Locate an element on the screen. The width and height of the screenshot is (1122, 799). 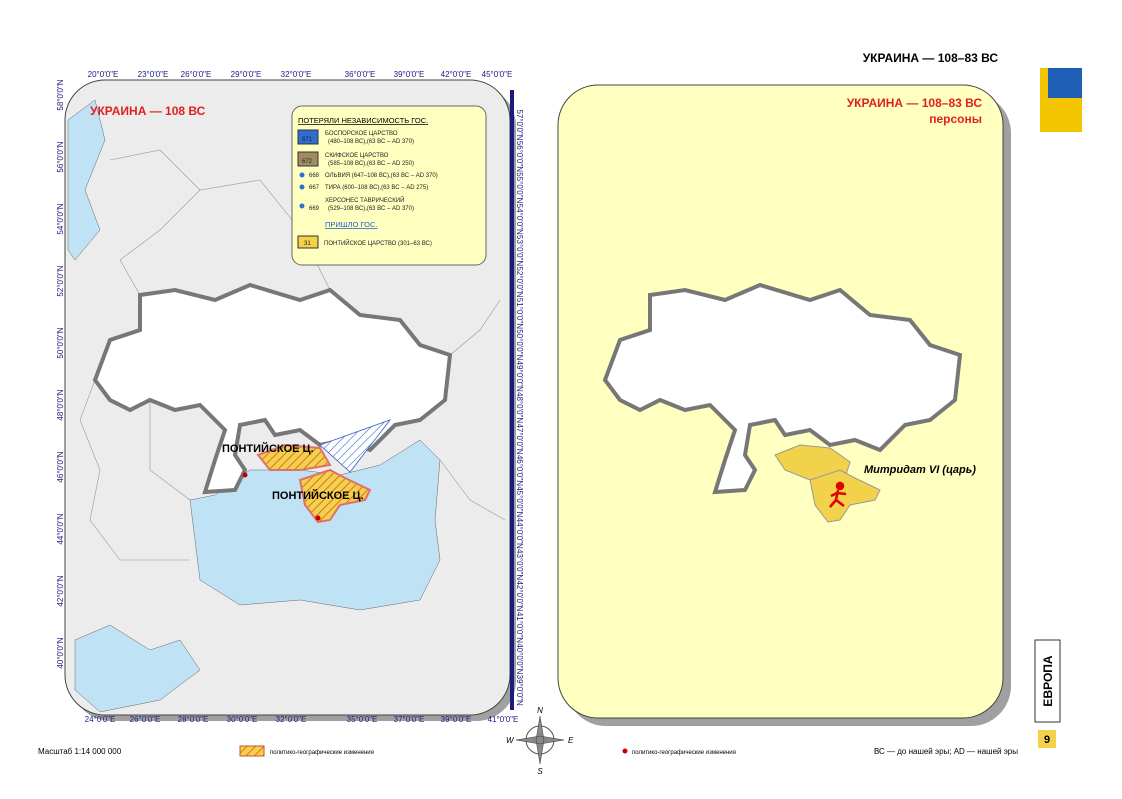
legend-text: ТИРА (600–108 ВС),(63 ВС – AD 275) is located at coordinates (376, 188).